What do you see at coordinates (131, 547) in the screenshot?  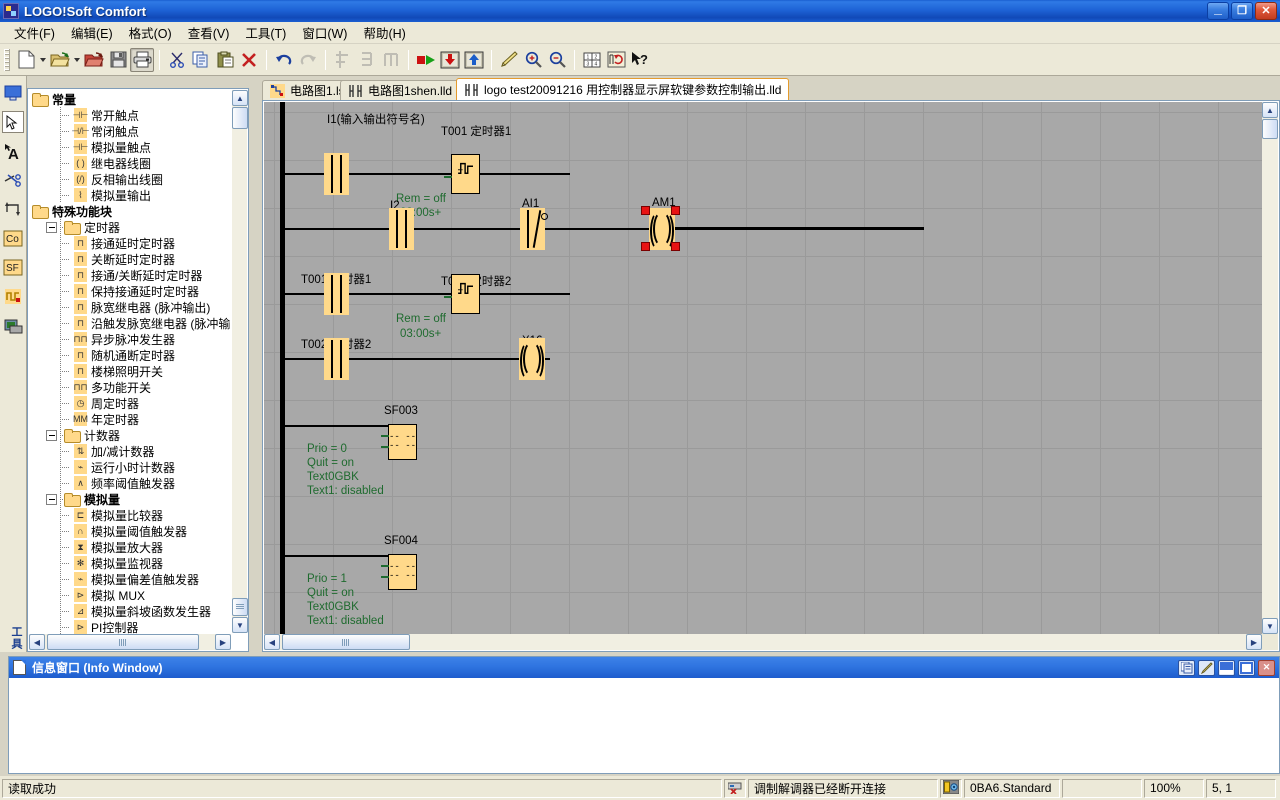 I see `tree-item-analog-amplifier: ⧗ 模拟量放大器` at bounding box center [131, 547].